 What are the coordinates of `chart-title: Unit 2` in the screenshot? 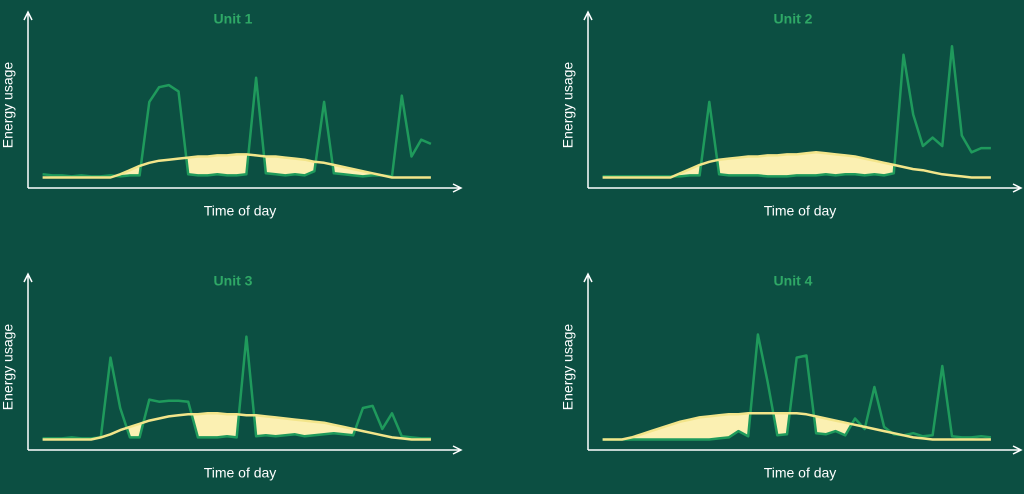 It's located at (793, 19).